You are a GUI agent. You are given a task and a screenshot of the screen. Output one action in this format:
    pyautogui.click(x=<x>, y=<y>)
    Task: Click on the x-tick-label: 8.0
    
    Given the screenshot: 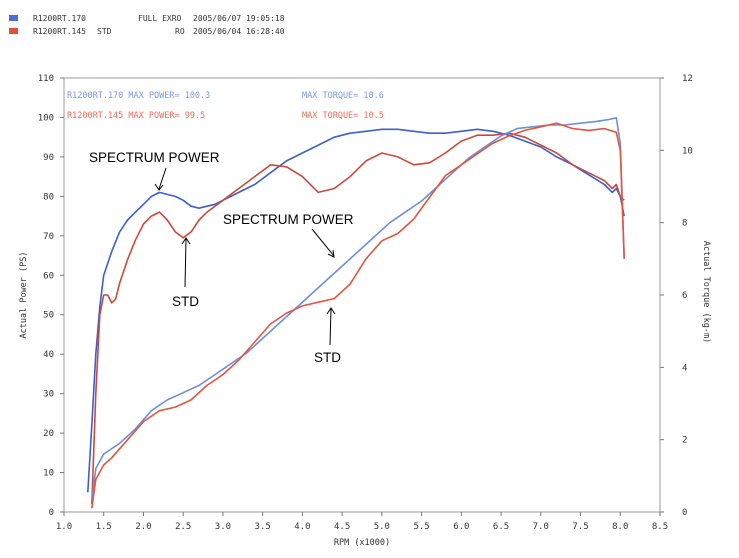 What is the action you would take?
    pyautogui.click(x=620, y=527)
    